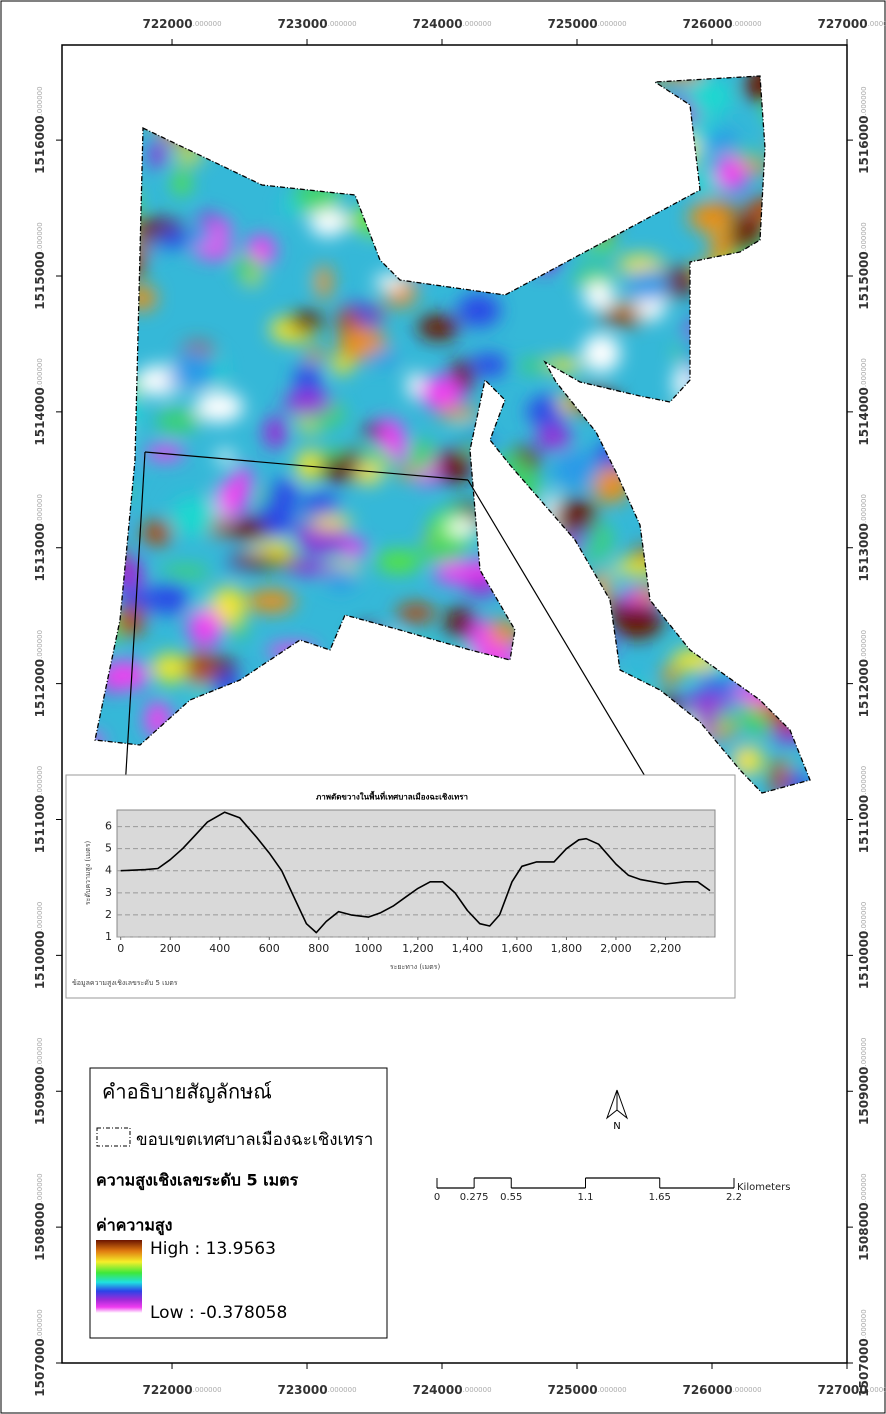  I want to click on x-tick-label: 2,000, so click(616, 948).